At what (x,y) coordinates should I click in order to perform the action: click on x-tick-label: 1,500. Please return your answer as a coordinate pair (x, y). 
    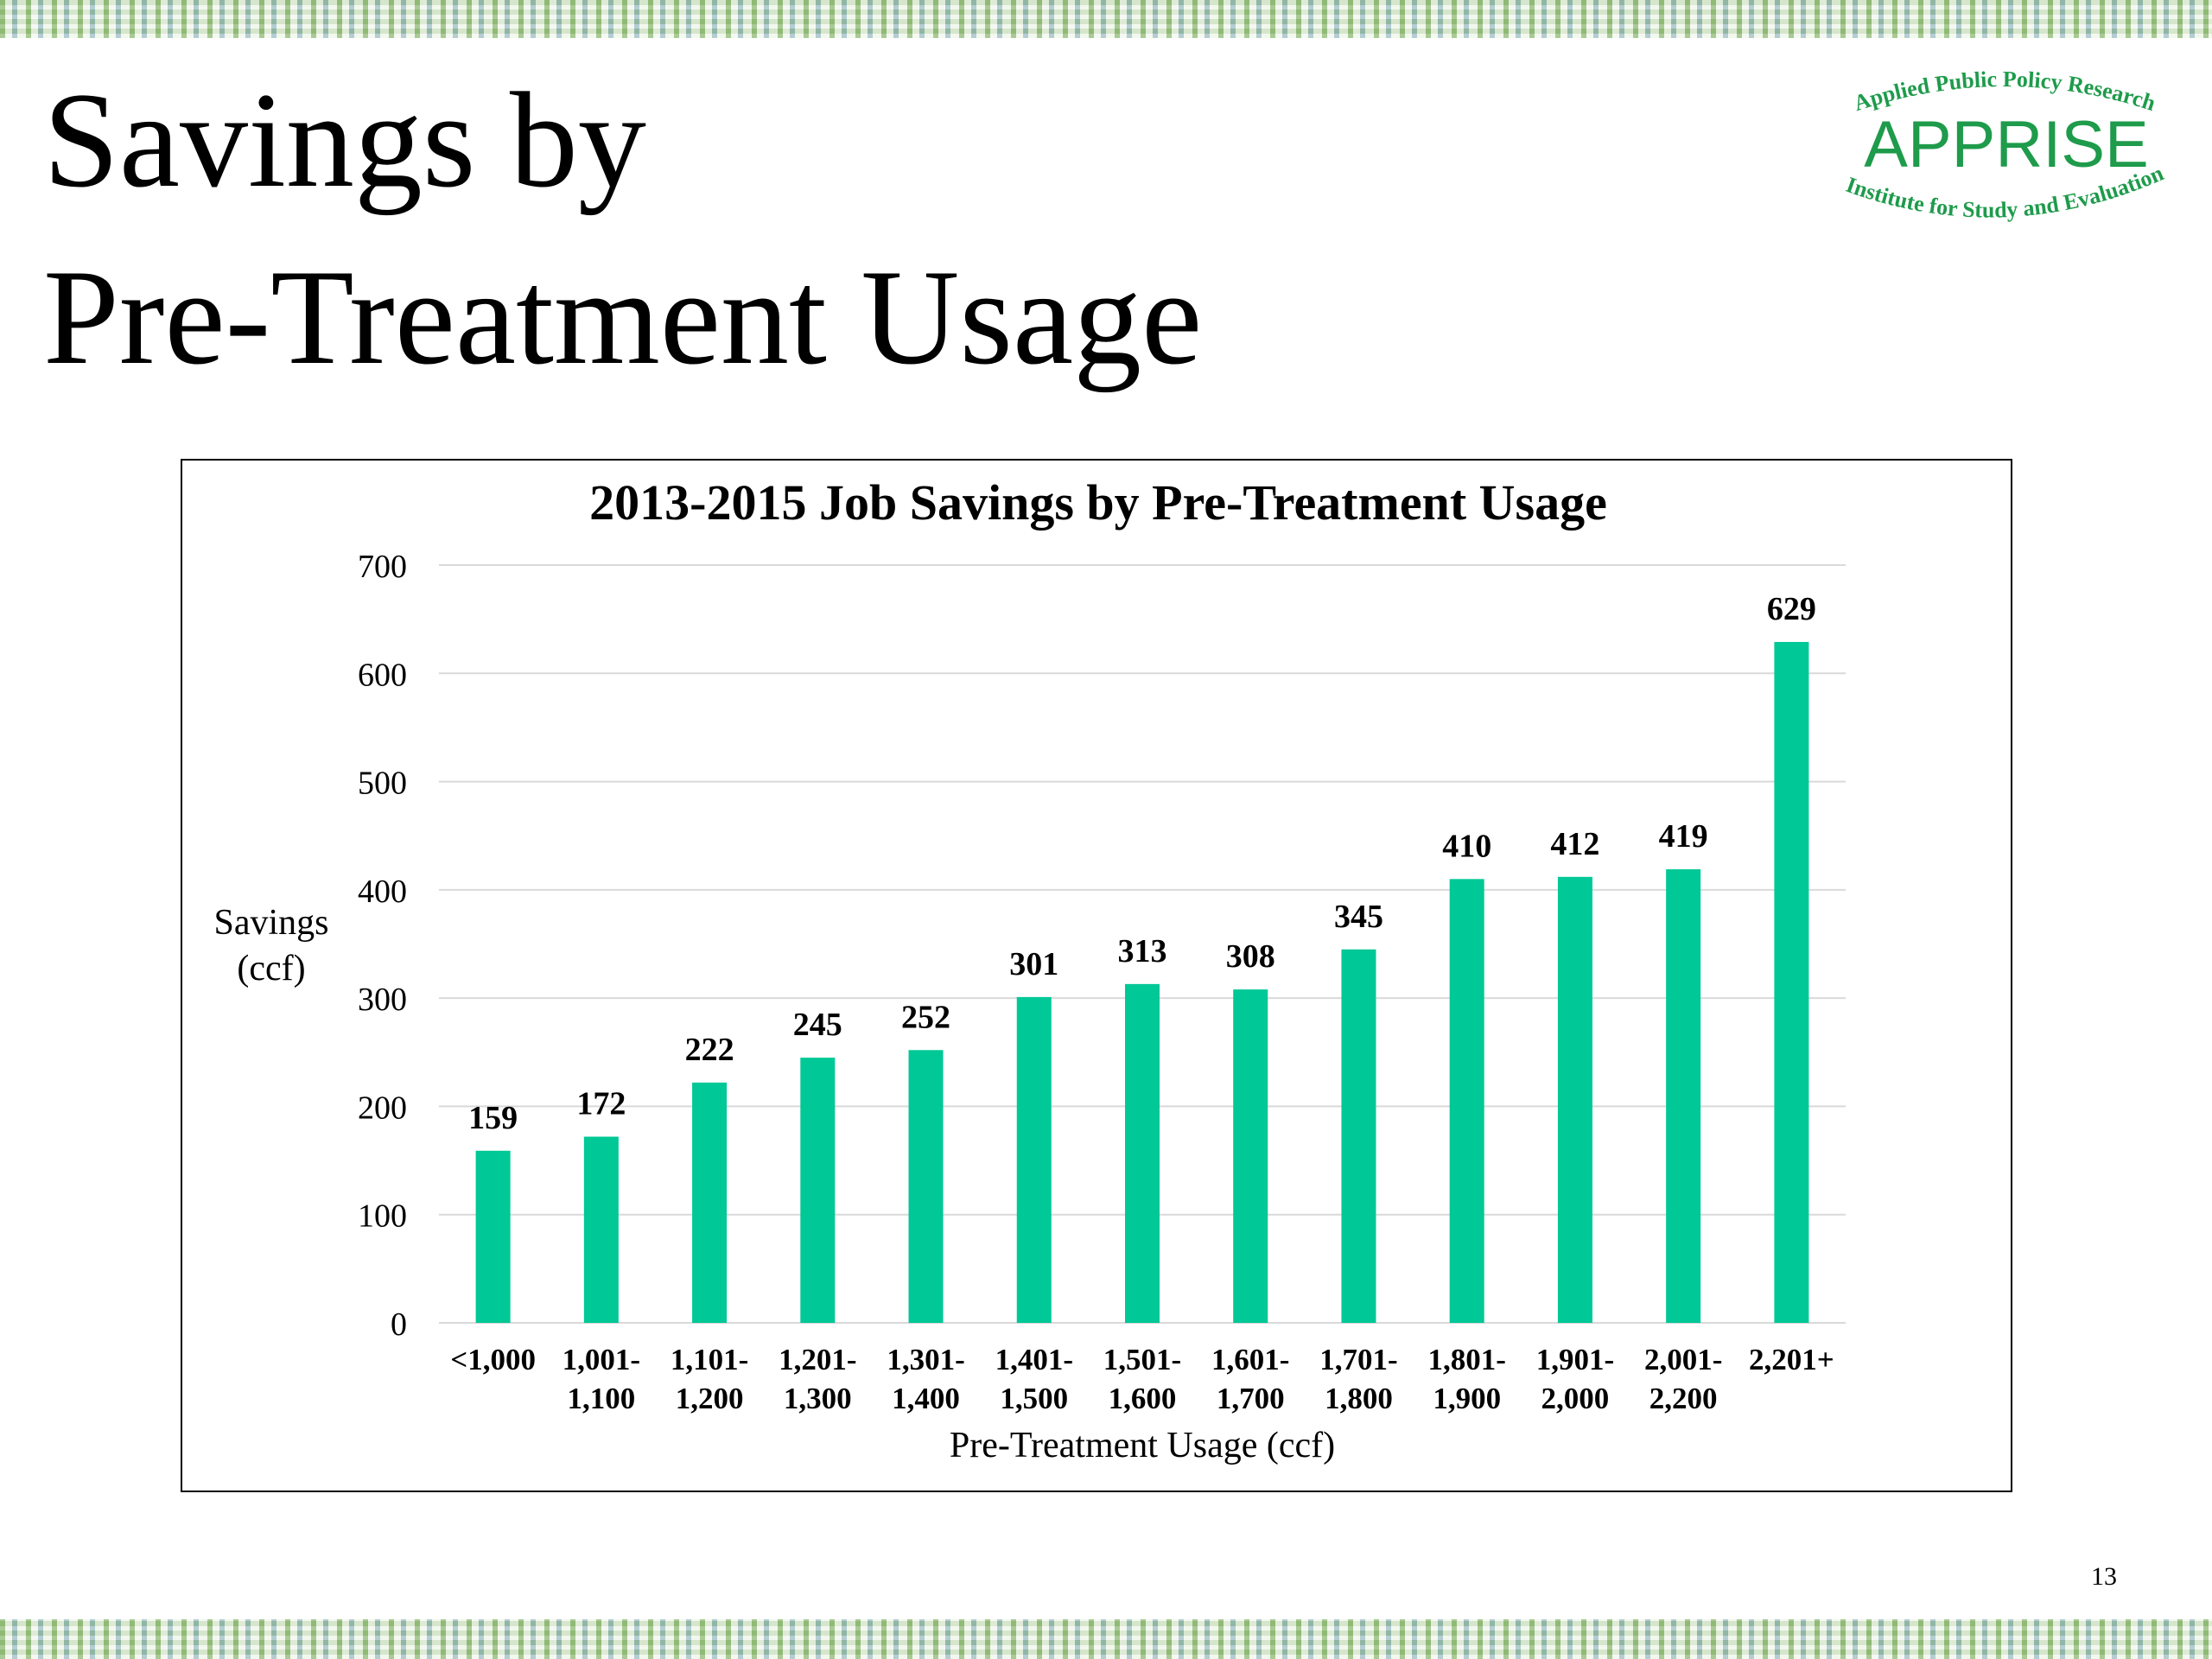
    Looking at the image, I should click on (1034, 1398).